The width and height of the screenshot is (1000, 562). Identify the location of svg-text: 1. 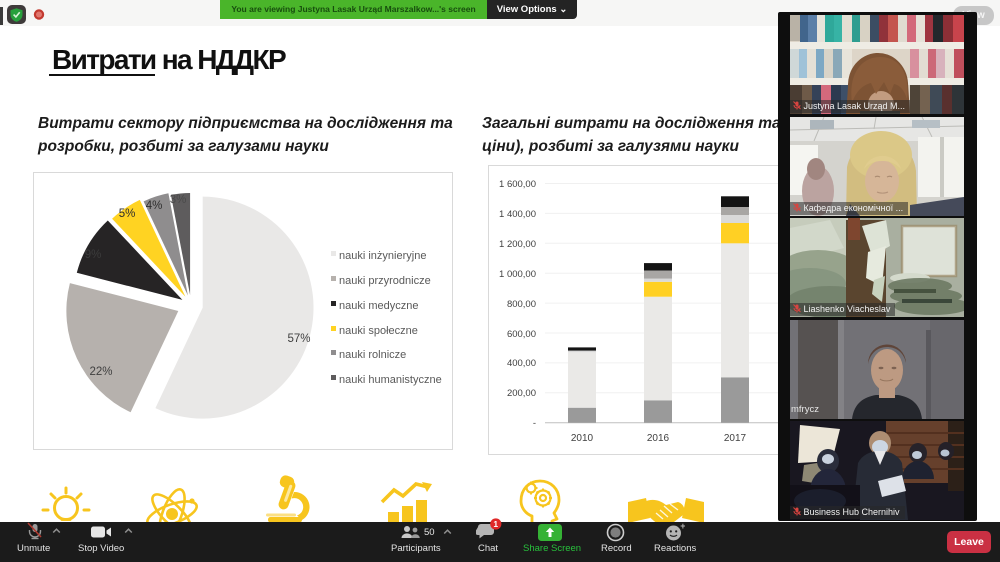
(495, 524).